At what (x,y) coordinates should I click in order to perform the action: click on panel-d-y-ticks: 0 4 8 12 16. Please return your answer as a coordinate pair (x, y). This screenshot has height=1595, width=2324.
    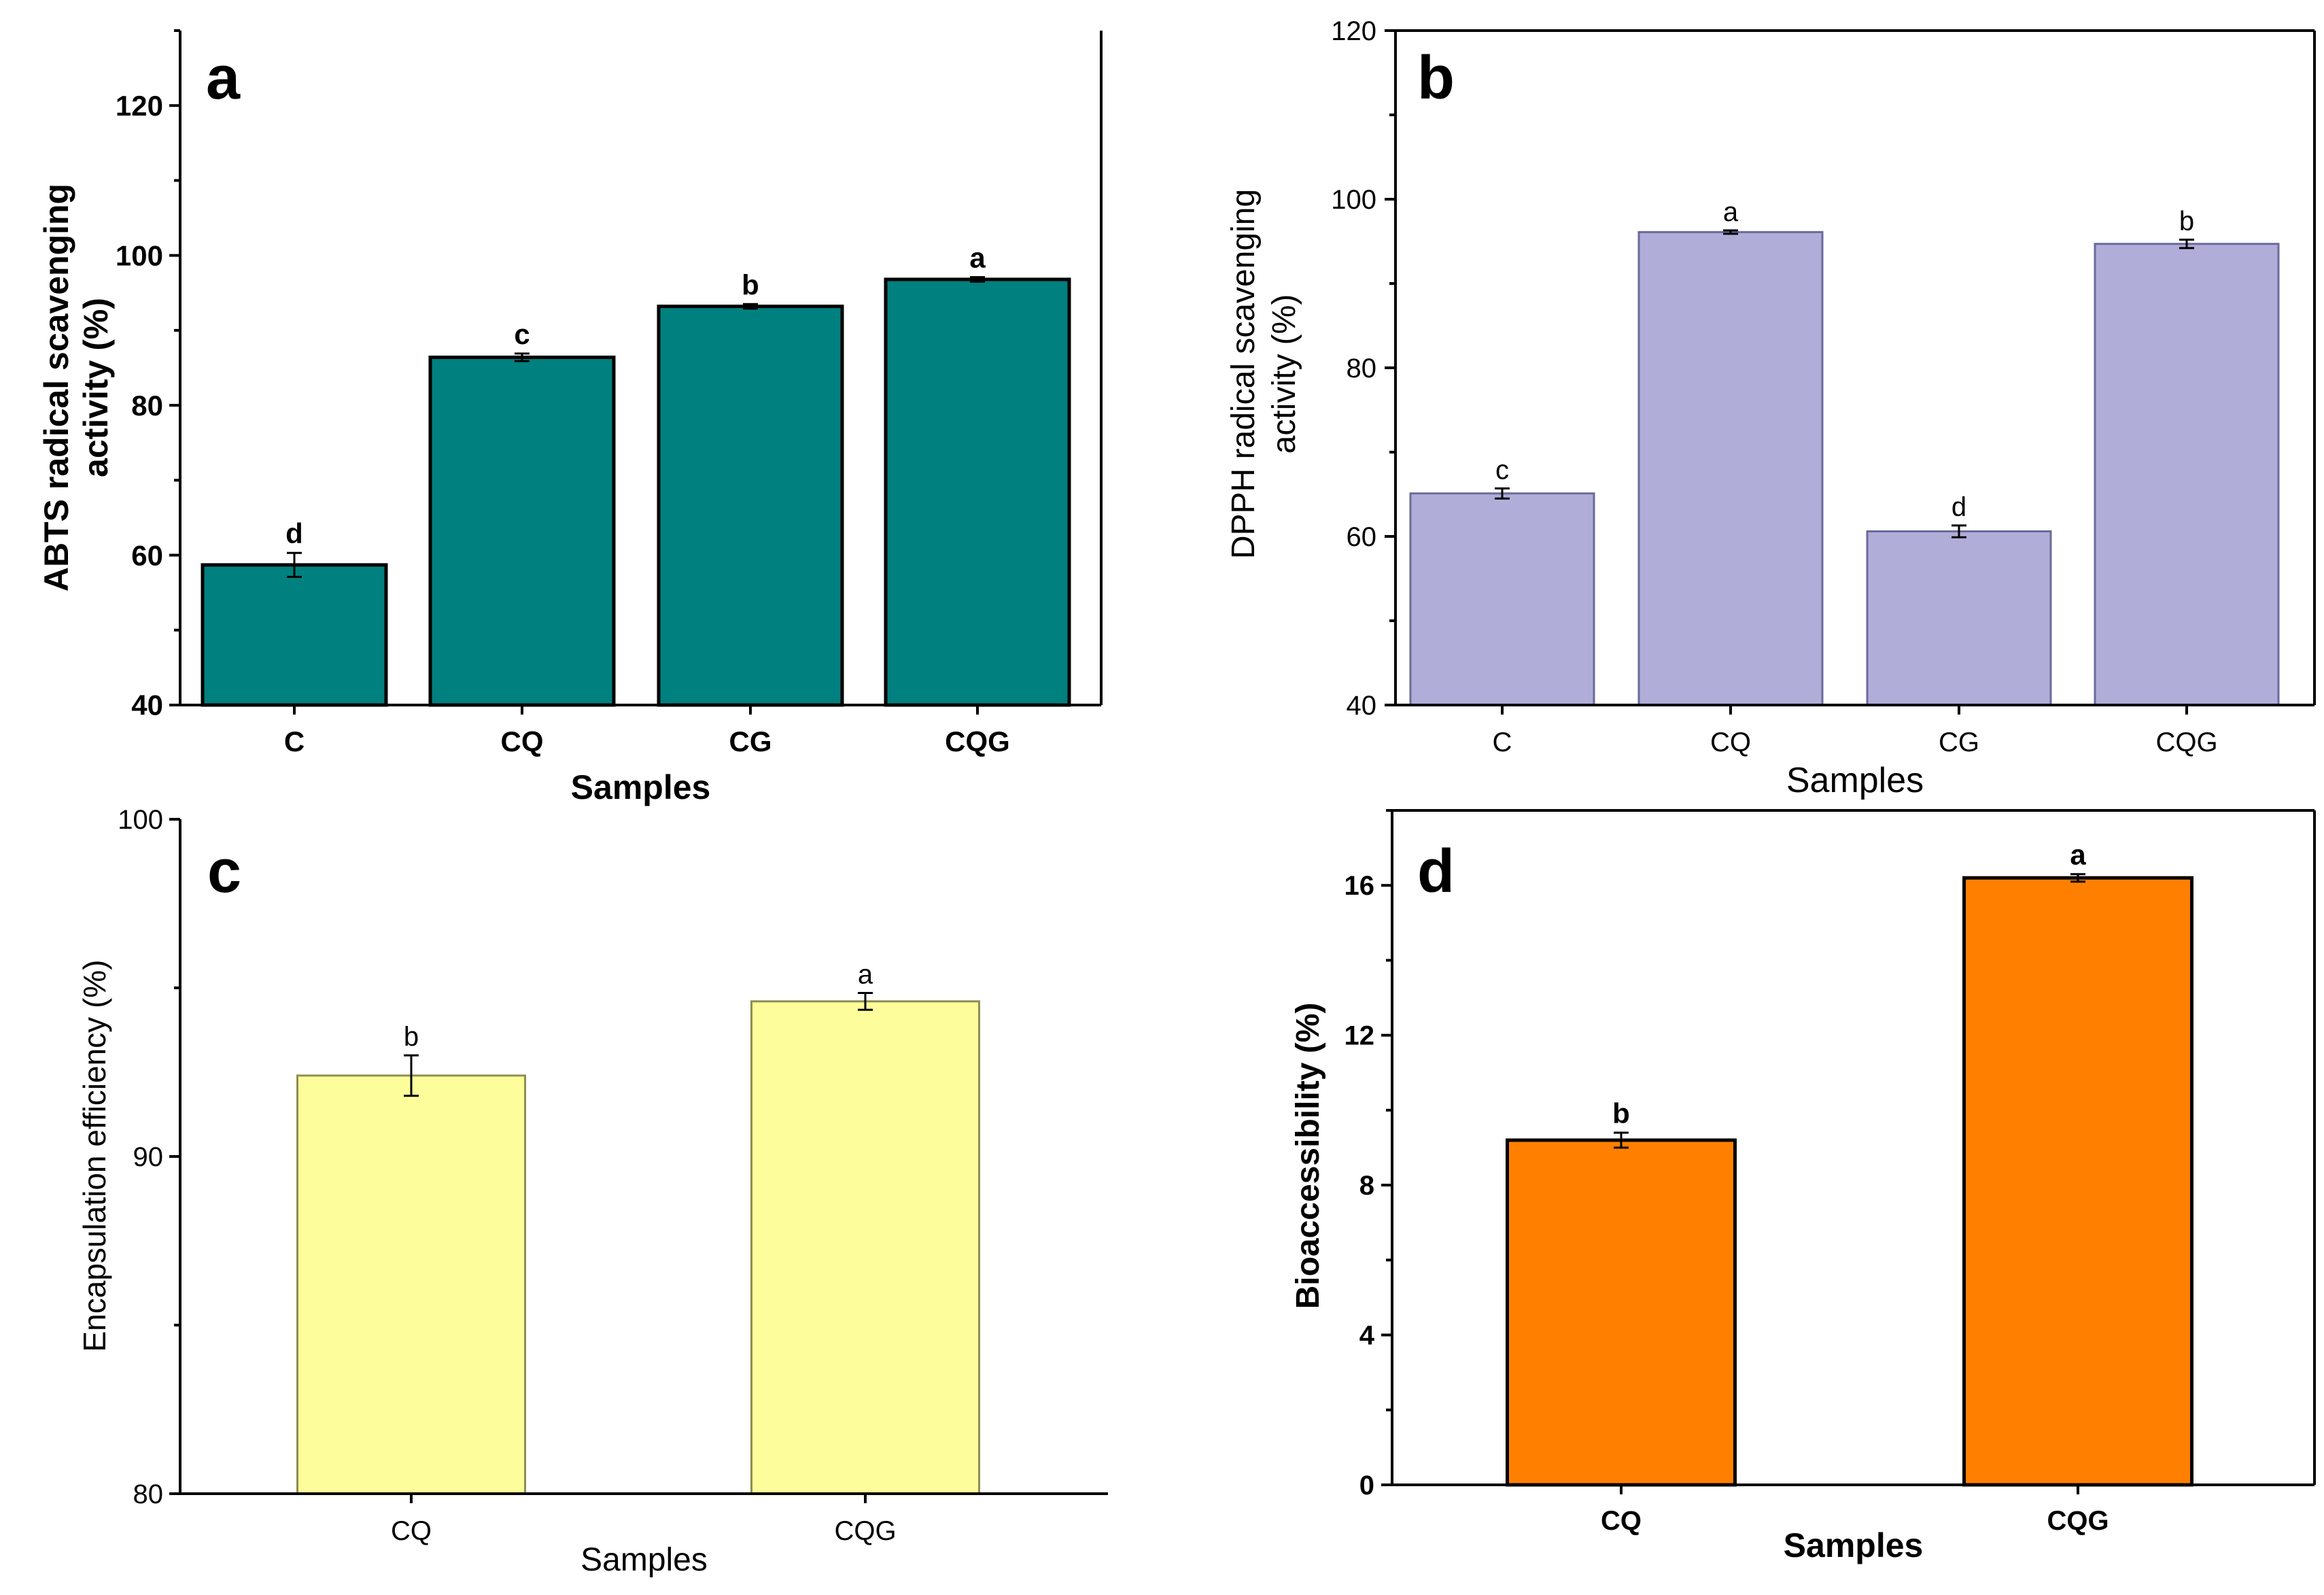
    Looking at the image, I should click on (1368, 1154).